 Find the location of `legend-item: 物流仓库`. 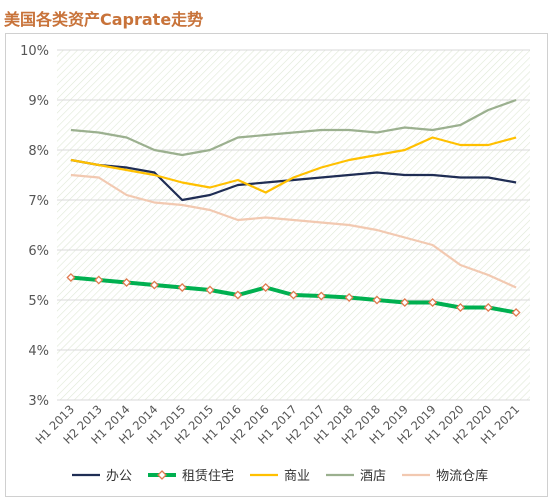

legend-item: 物流仓库 is located at coordinates (444, 474).